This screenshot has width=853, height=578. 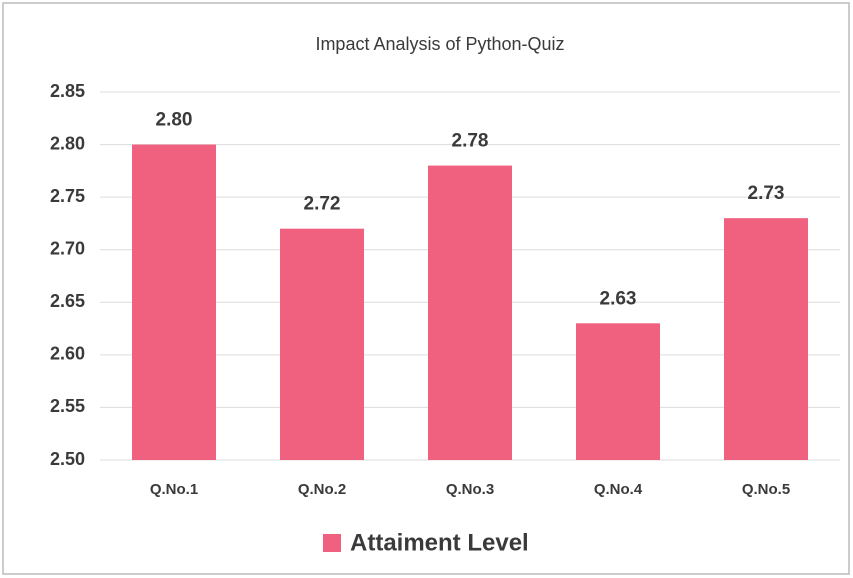 I want to click on data-label: 2.63, so click(x=618, y=298).